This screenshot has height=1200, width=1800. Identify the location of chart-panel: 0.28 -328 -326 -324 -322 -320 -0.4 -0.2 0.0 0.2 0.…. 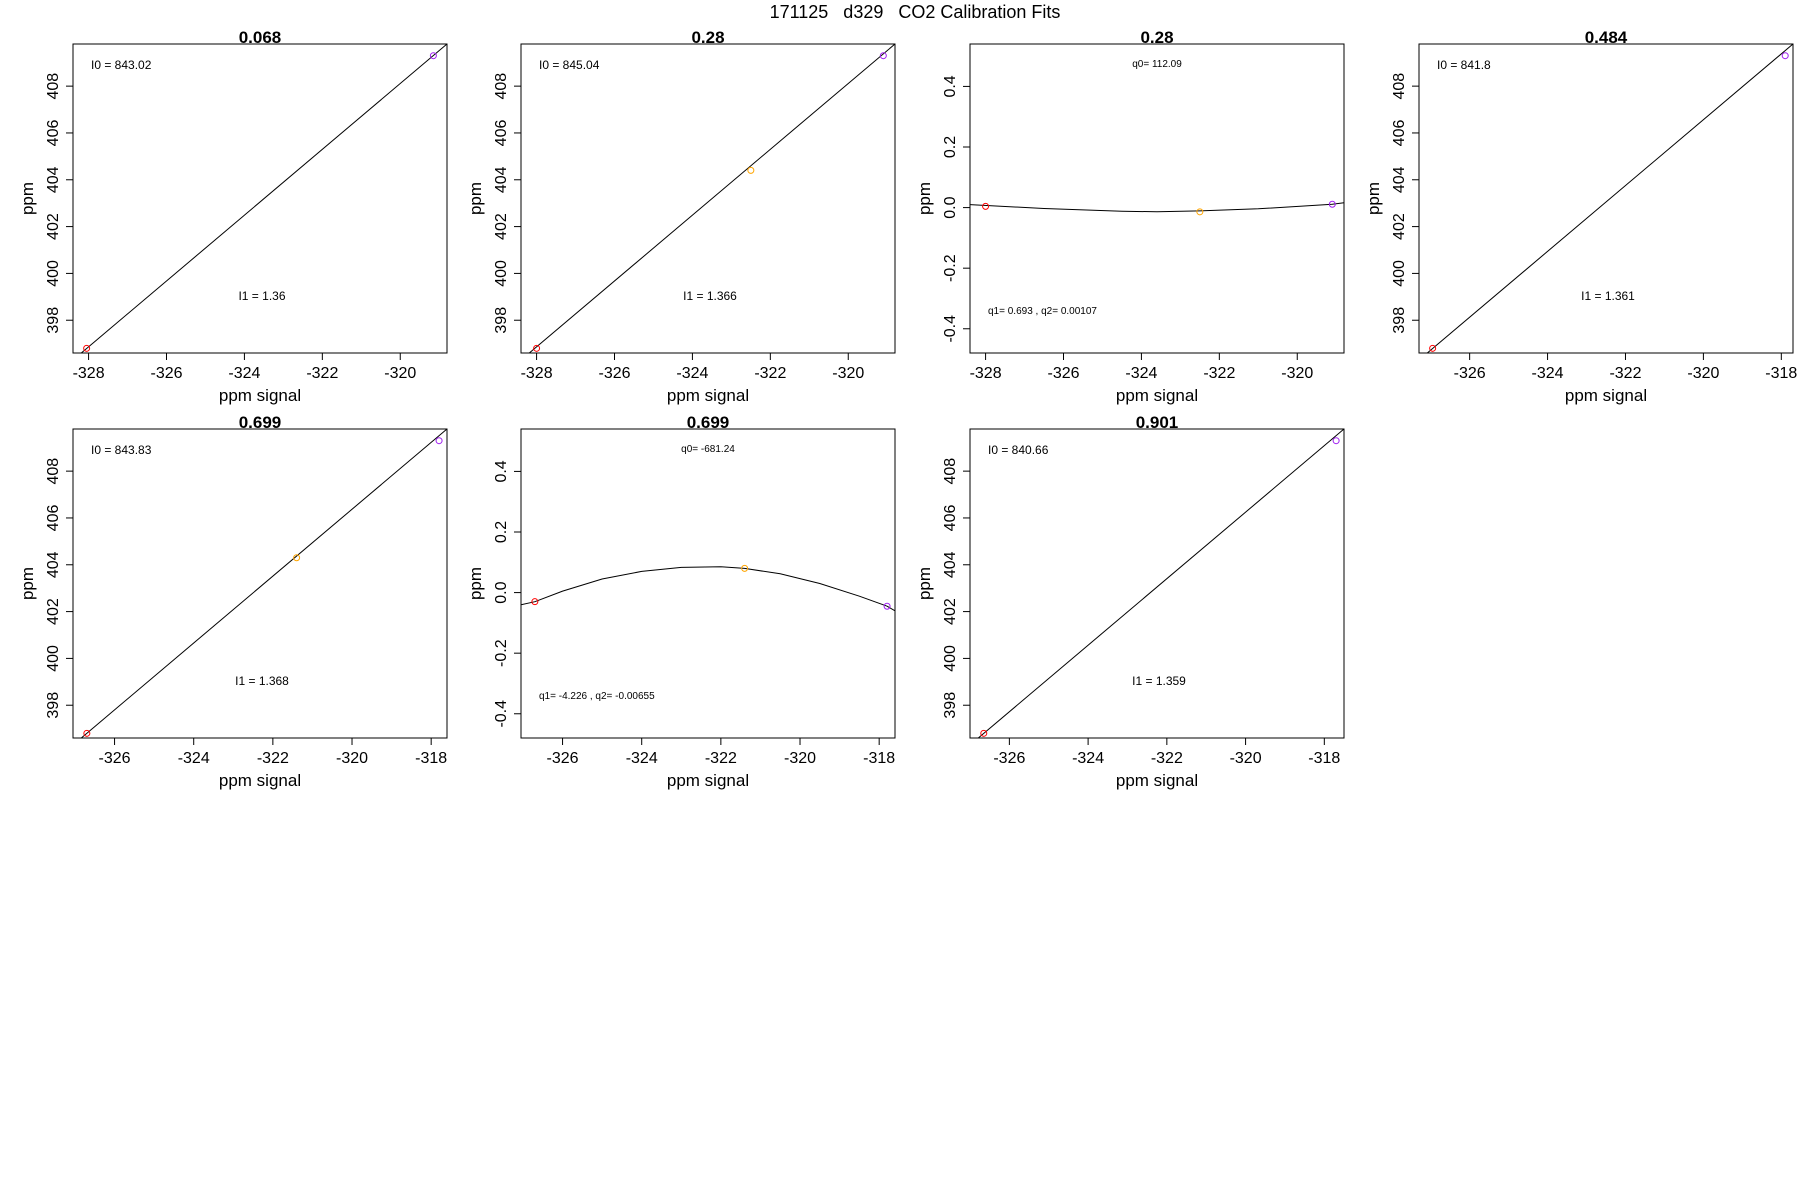
(1130, 216).